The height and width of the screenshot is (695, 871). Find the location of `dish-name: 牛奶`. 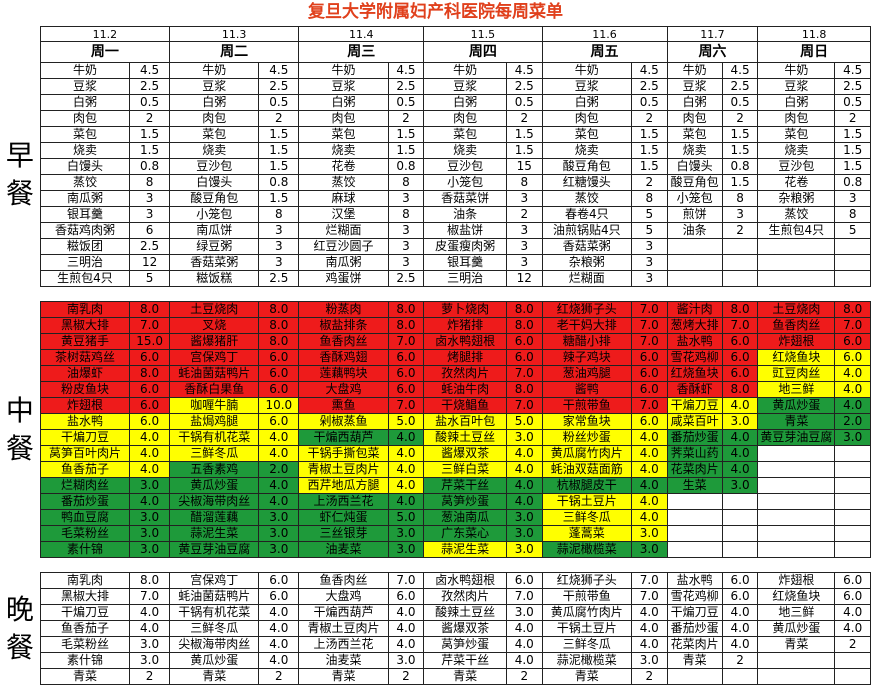

dish-name: 牛奶 is located at coordinates (343, 70).